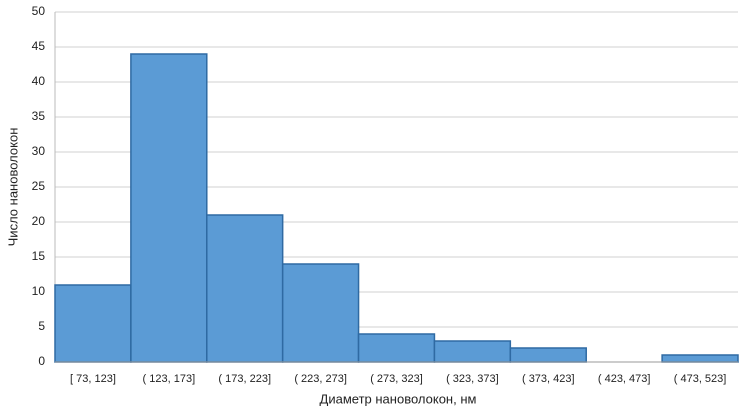  Describe the element at coordinates (244, 379) in the screenshot. I see `x-tick-label: ( 173, 223]` at that location.